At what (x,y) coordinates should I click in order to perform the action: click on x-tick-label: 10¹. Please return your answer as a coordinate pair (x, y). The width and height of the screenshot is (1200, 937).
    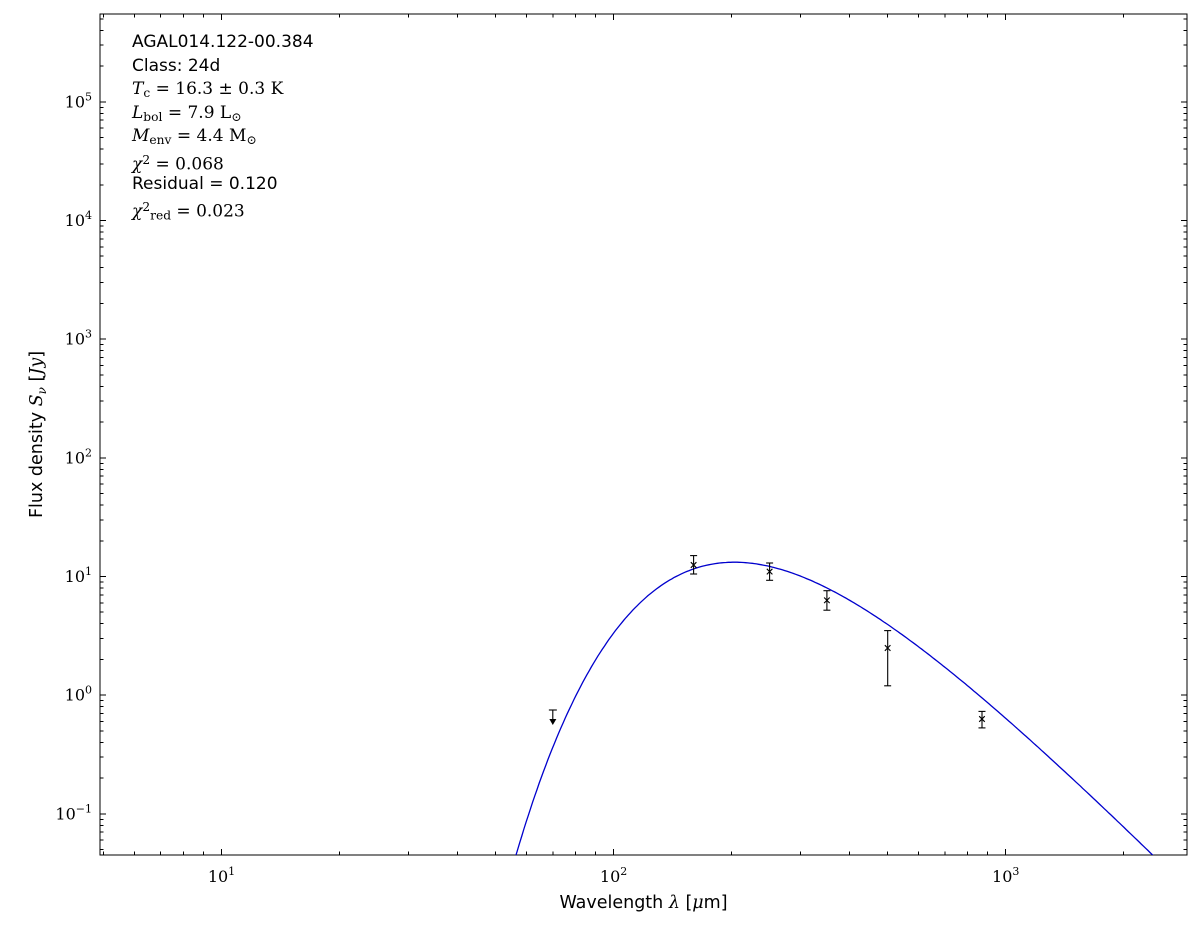
    Looking at the image, I should click on (221, 875).